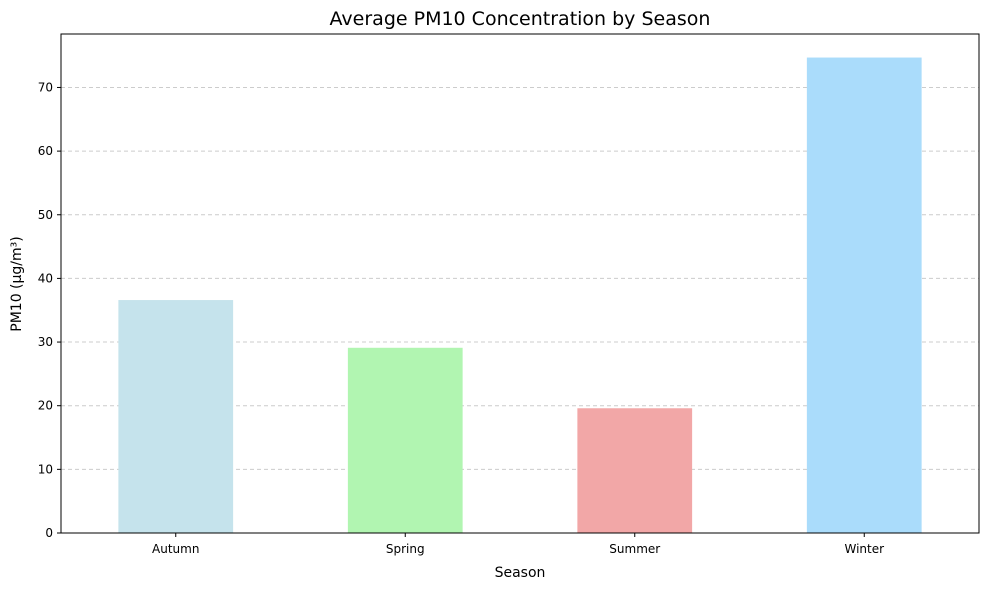 Image resolution: width=989 pixels, height=590 pixels. I want to click on y-tick-label: 40, so click(45, 278).